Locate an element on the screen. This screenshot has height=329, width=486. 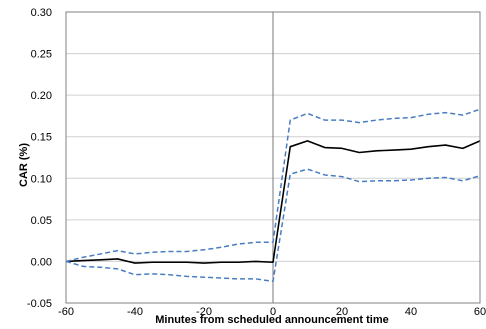
x-tick-label: 60 is located at coordinates (480, 312).